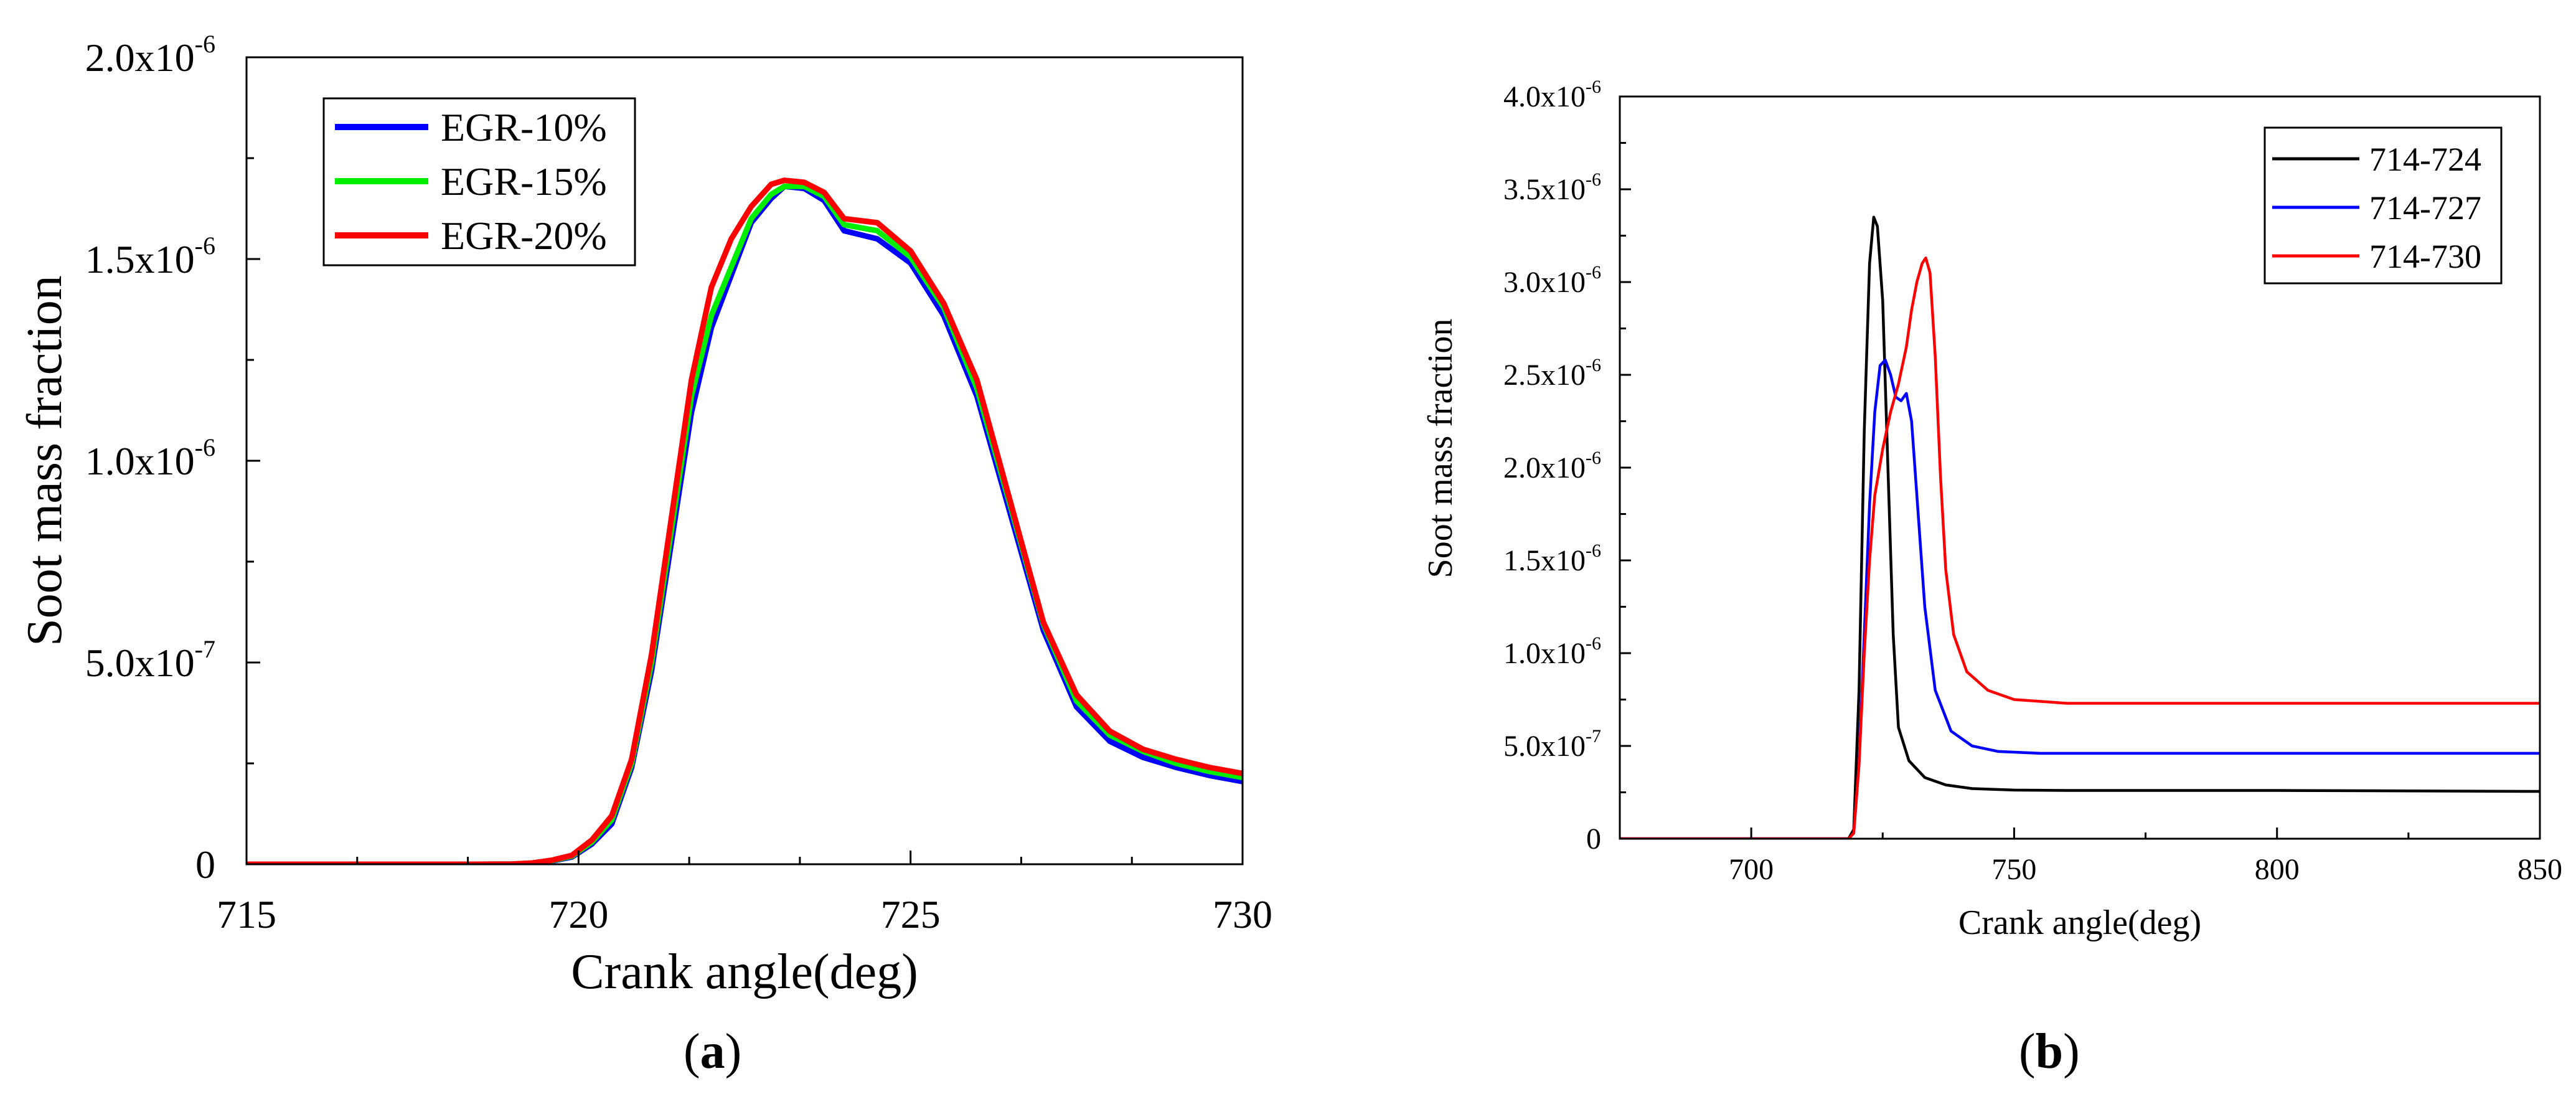  Describe the element at coordinates (1552, 187) in the screenshot. I see `chart-b-y-tick-label: 3.5x10⁻⁶` at that location.